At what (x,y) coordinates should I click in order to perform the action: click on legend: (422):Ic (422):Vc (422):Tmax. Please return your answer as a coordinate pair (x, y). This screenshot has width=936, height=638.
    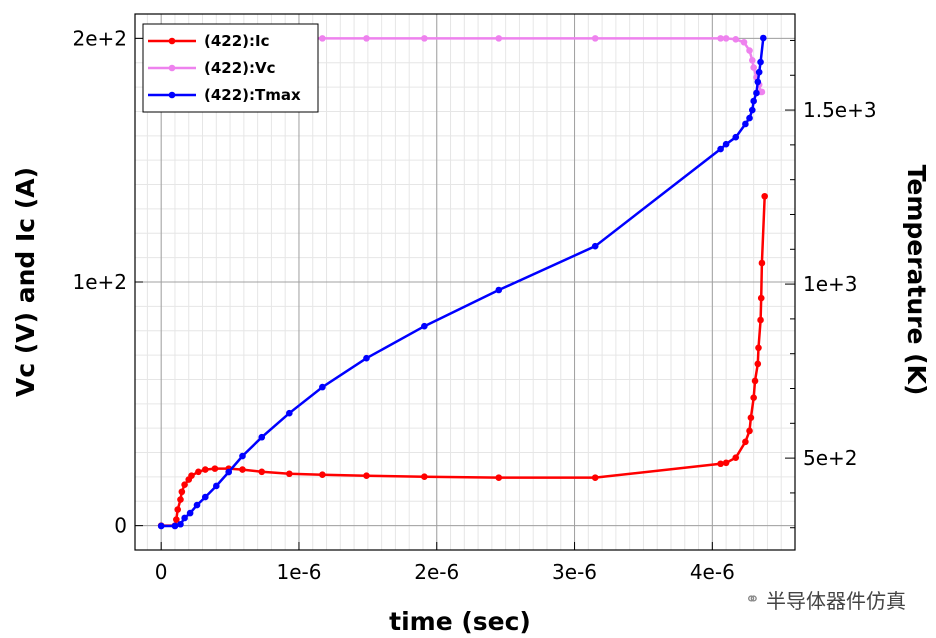
    Looking at the image, I should click on (230, 68).